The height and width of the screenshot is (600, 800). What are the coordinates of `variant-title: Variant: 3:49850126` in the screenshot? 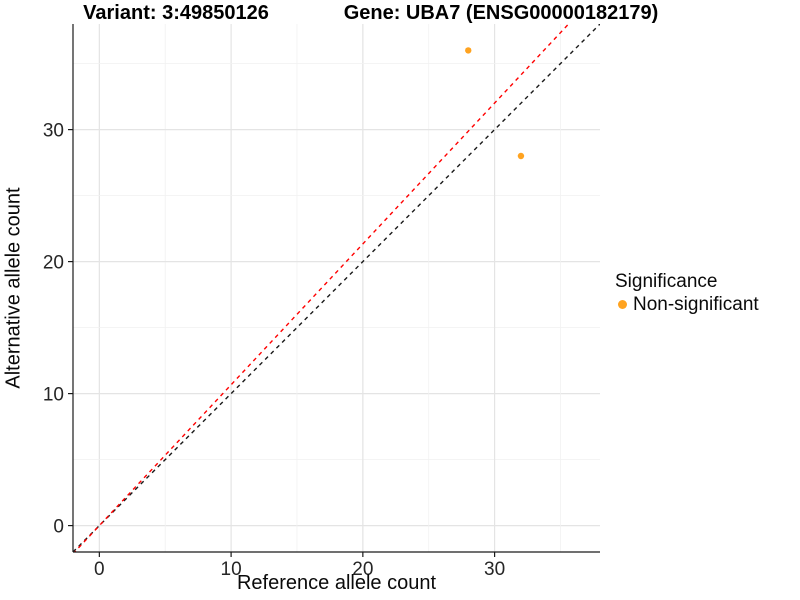 It's located at (176, 13).